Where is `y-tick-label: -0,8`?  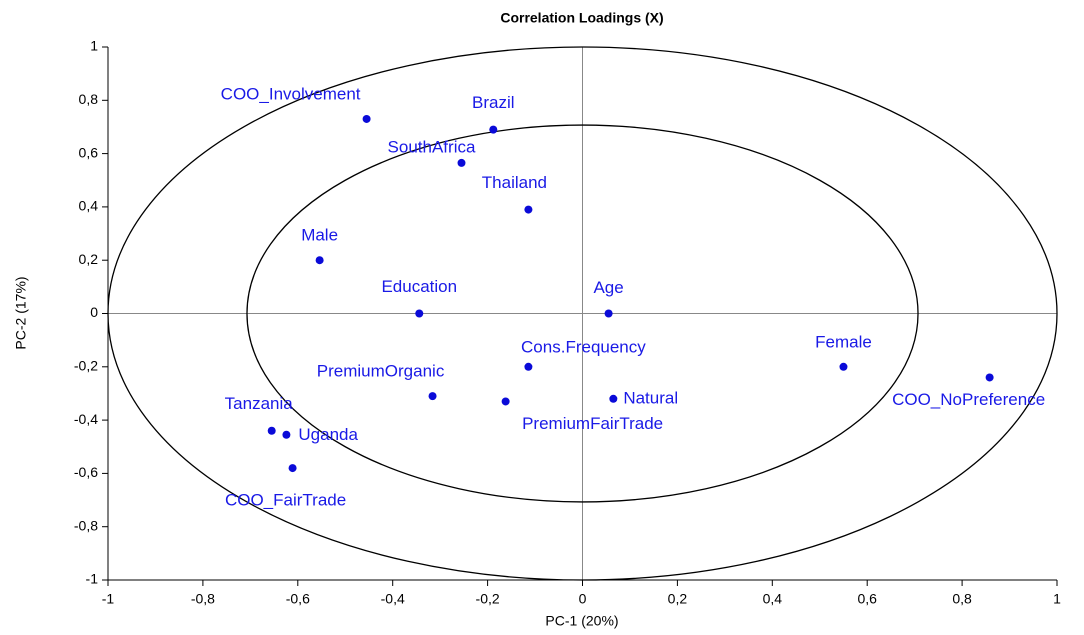
y-tick-label: -0,8 is located at coordinates (86, 525).